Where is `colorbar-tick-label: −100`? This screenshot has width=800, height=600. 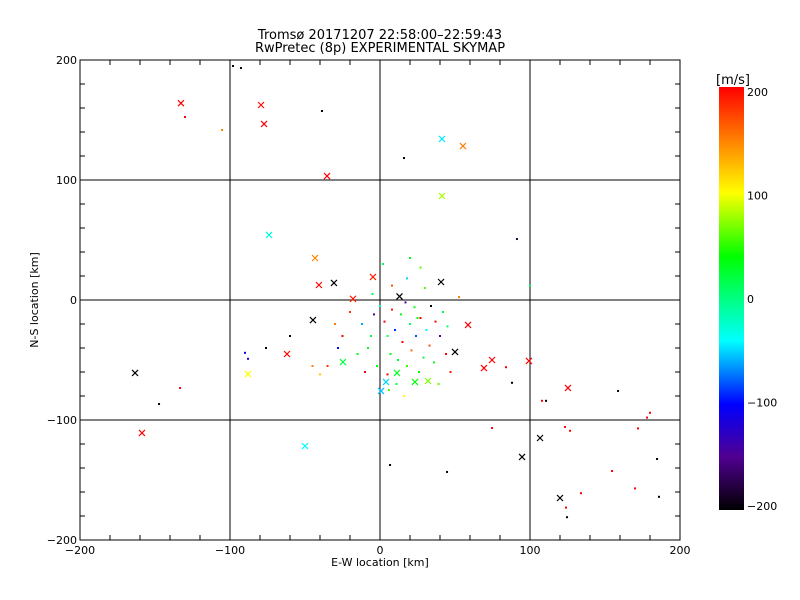 colorbar-tick-label: −100 is located at coordinates (762, 403).